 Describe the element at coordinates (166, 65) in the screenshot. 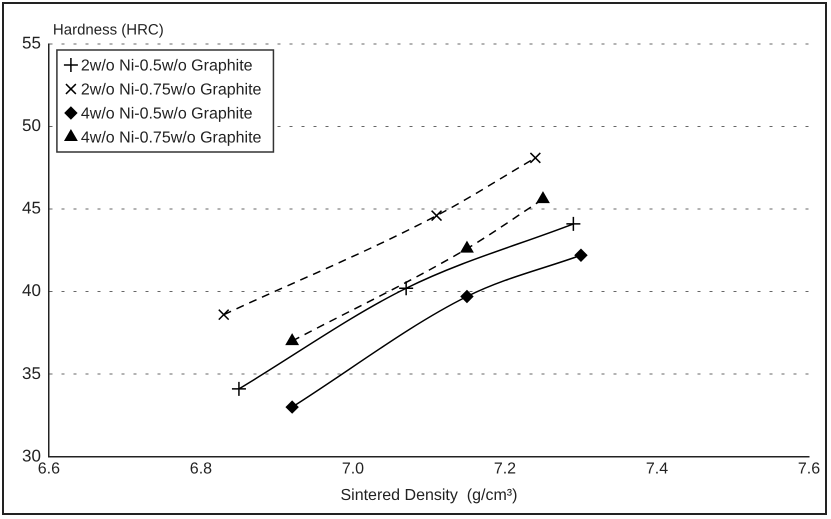

I see `legend-label: 2w/o Ni-0.5w/o Graphite` at that location.